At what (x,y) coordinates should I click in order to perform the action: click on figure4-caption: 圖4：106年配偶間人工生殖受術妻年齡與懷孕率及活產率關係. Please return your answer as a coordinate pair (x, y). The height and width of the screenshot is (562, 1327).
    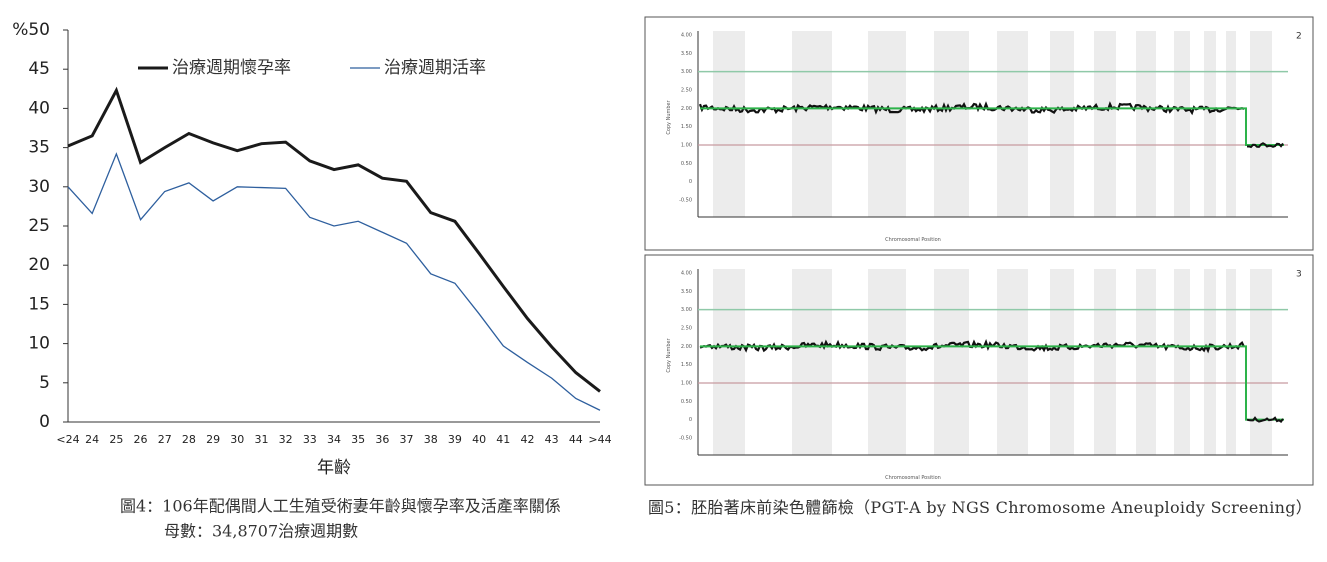
    Looking at the image, I should click on (340, 506).